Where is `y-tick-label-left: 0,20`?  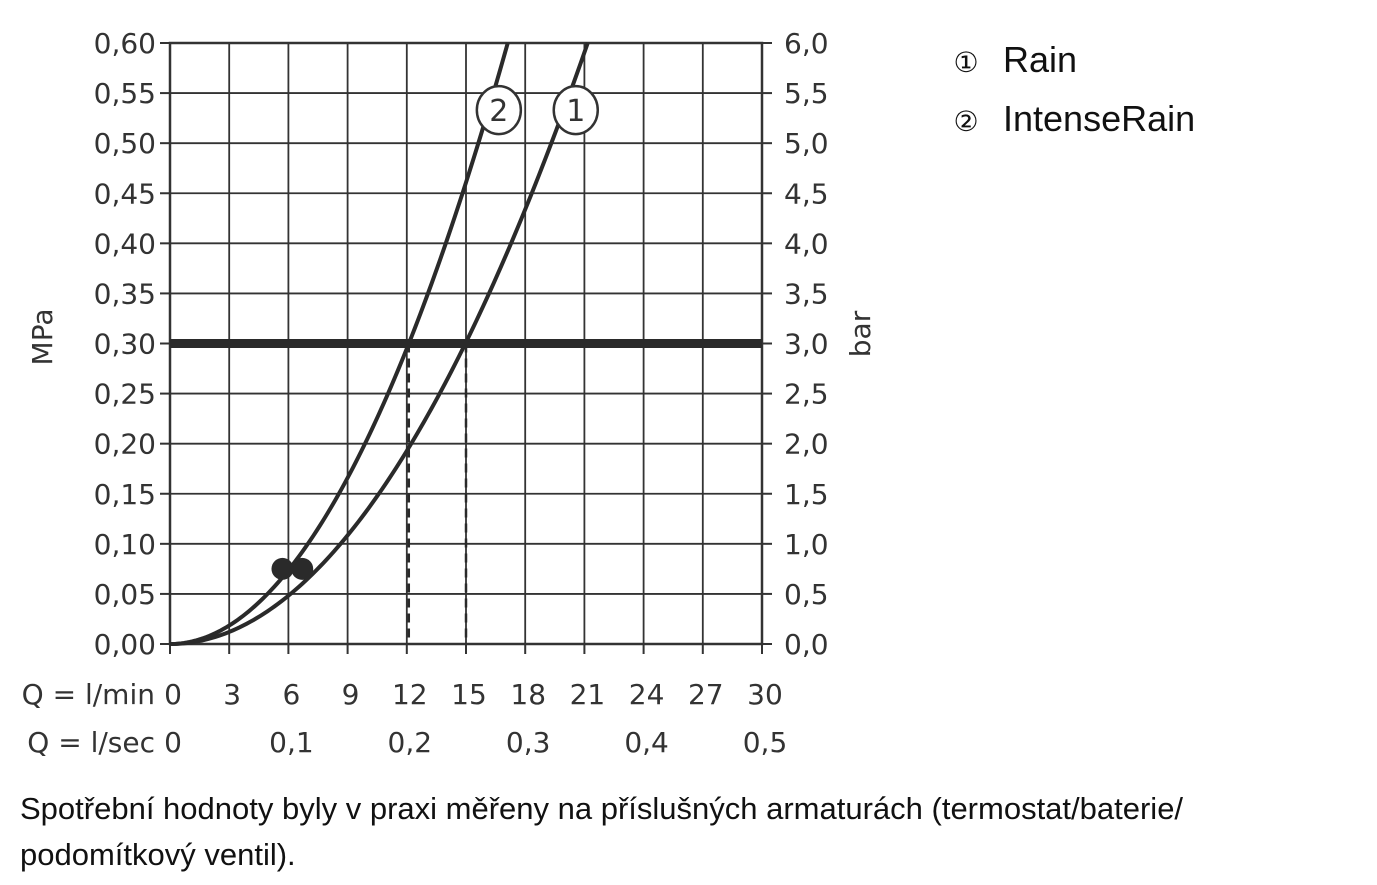
y-tick-label-left: 0,20 is located at coordinates (125, 444).